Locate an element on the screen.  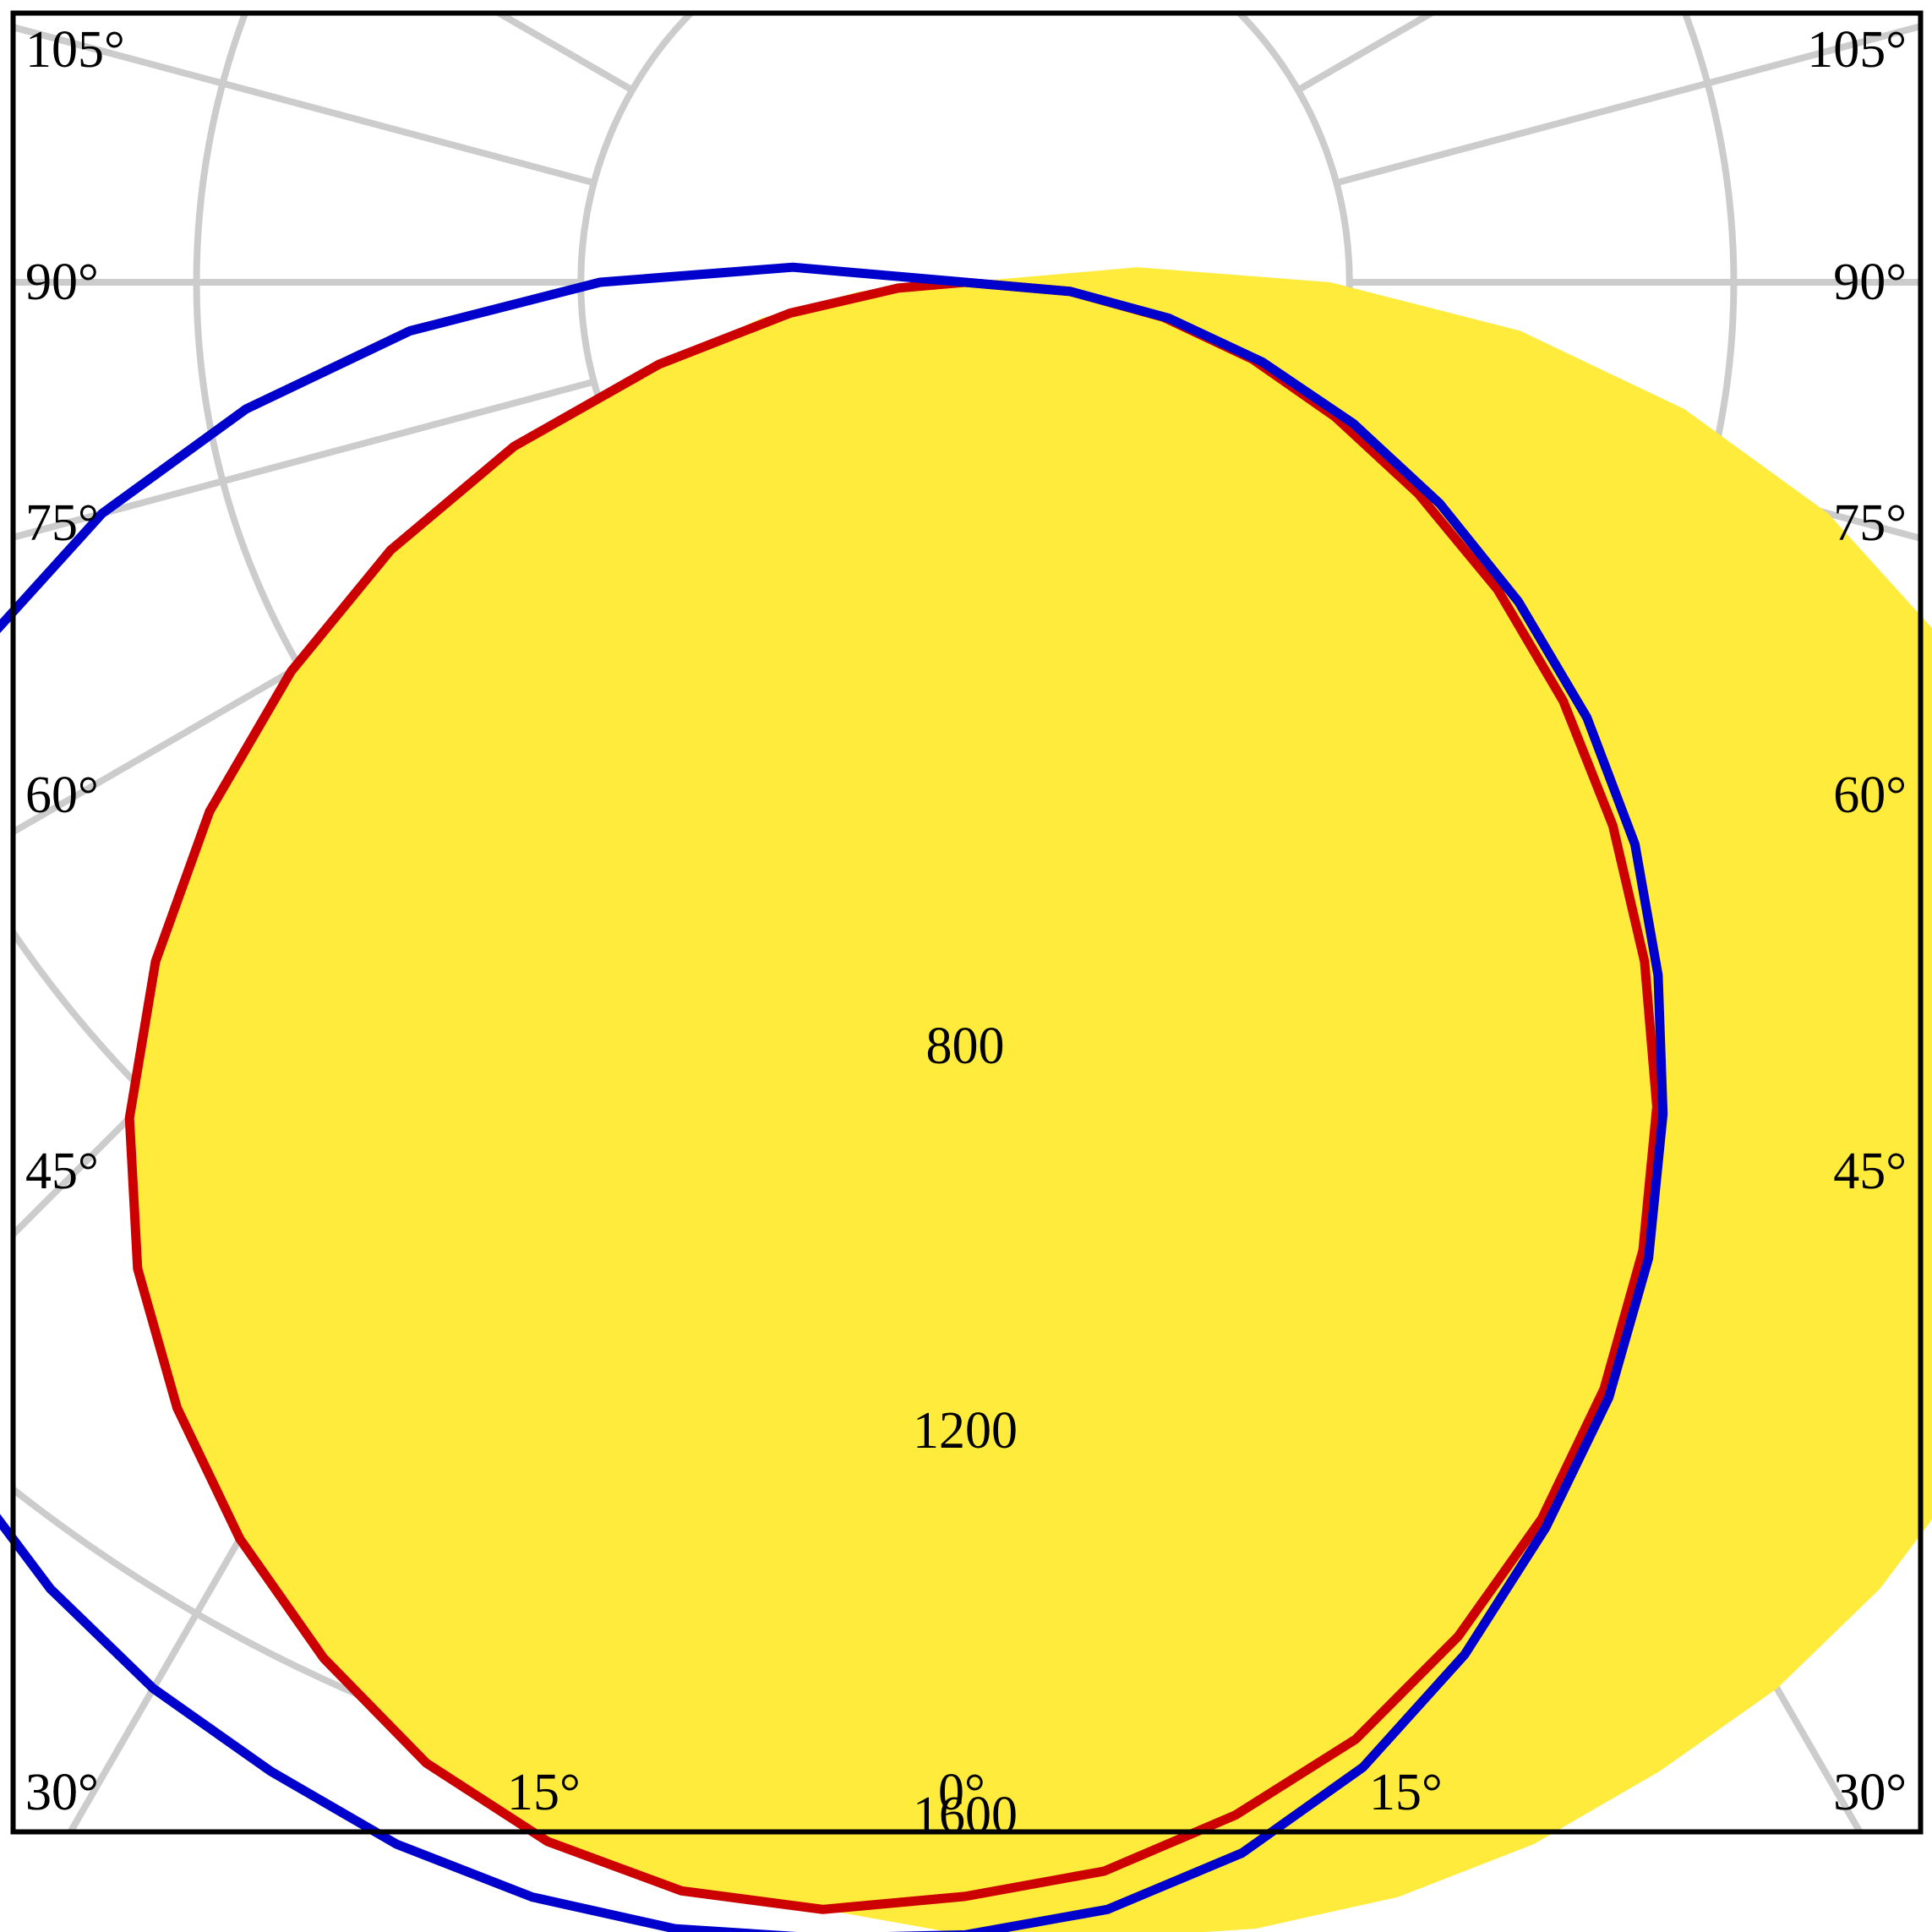
angle-label-bottom-0: 0° is located at coordinates (961, 1792).